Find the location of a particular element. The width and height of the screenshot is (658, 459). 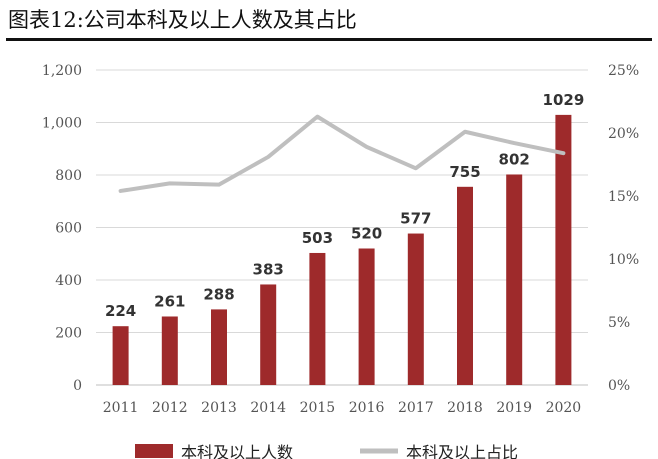

ratio-line is located at coordinates (342, 153).